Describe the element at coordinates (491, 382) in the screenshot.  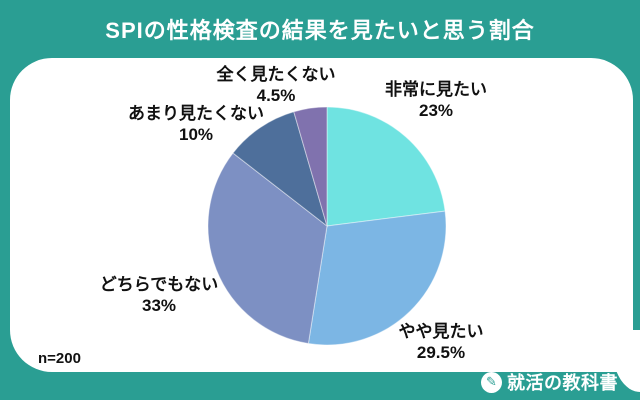
I see `pencil-icon: ✎` at that location.